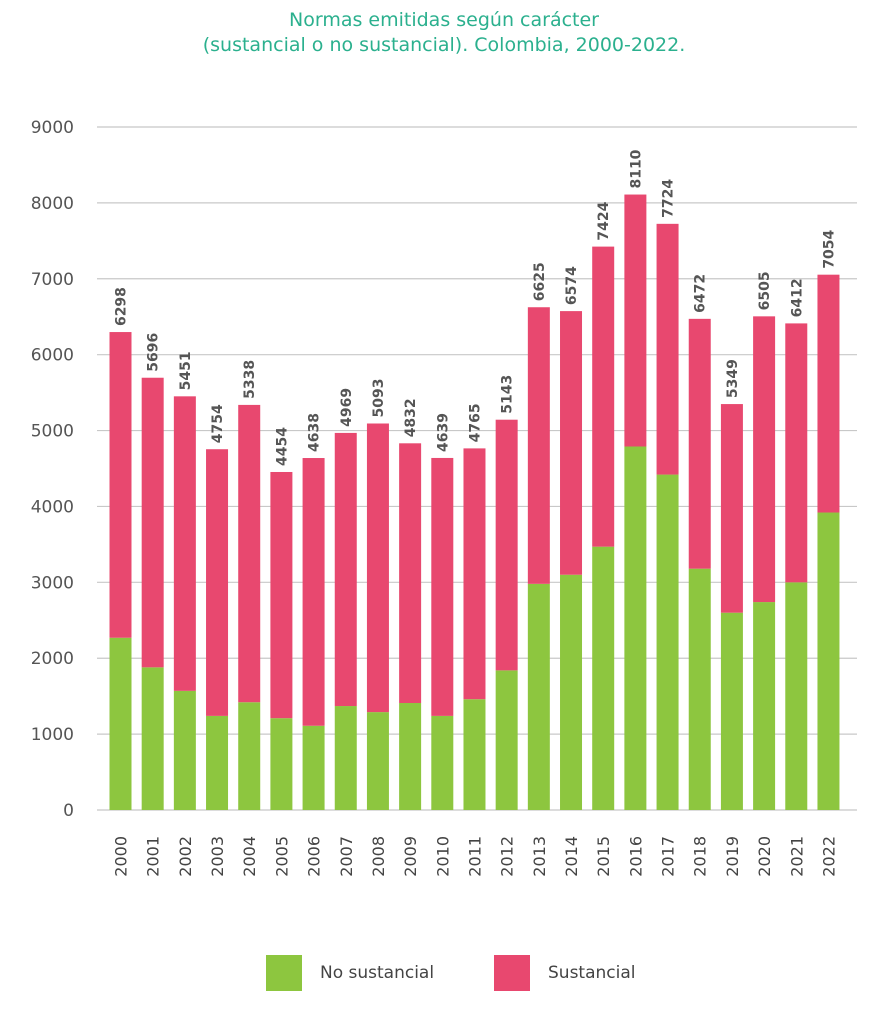 The height and width of the screenshot is (1024, 888). Describe the element at coordinates (185, 856) in the screenshot. I see `x-tick-label: 2002` at that location.